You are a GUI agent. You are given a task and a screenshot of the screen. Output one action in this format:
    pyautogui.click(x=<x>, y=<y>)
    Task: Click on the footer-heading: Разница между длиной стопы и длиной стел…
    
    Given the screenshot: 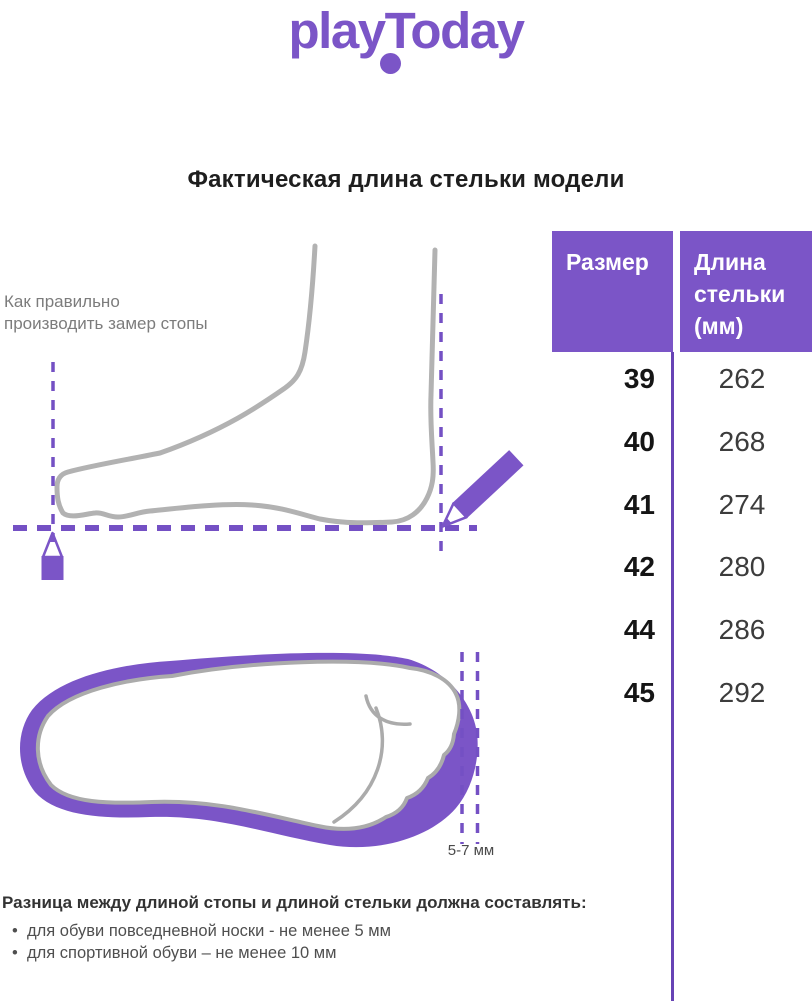 What is the action you would take?
    pyautogui.click(x=294, y=902)
    